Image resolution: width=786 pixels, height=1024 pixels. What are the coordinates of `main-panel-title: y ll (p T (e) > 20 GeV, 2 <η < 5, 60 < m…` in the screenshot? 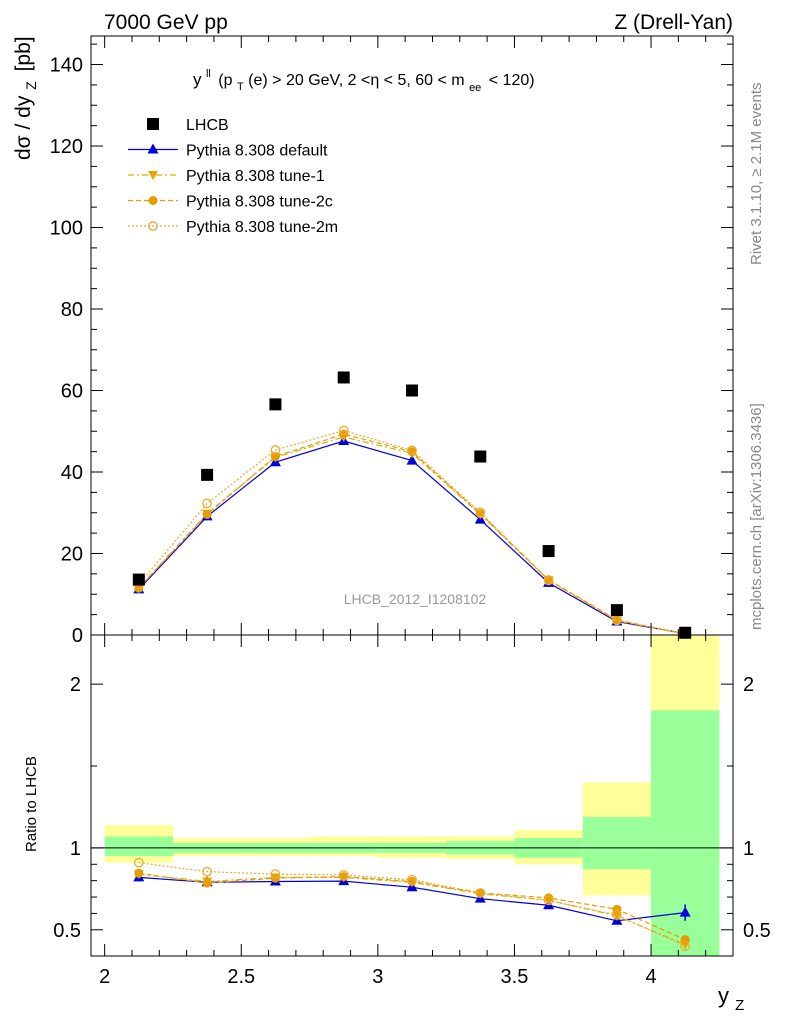 It's located at (364, 79).